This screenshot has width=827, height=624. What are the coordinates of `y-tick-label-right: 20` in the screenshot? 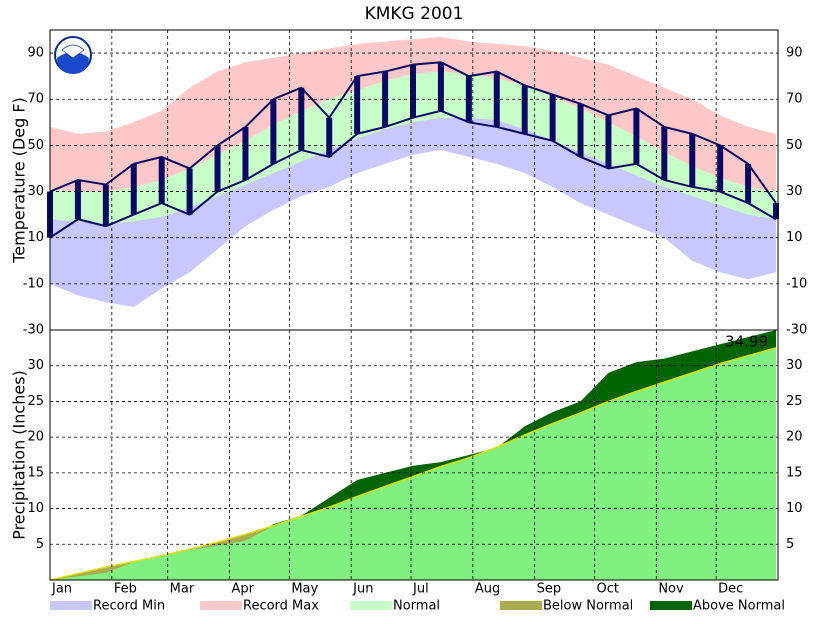 It's located at (794, 437).